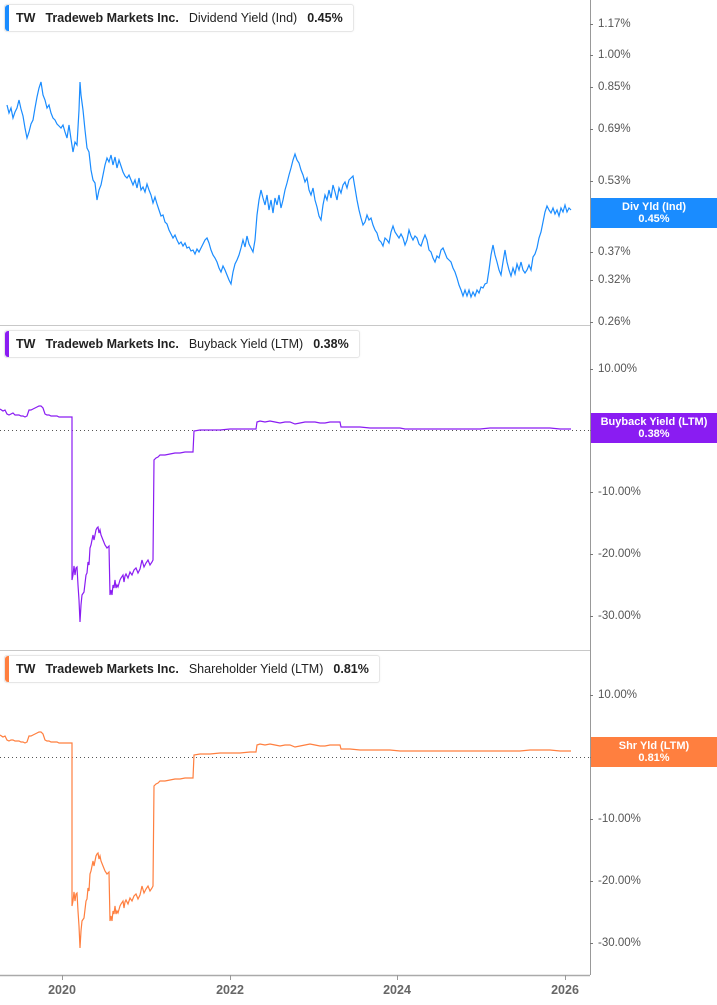 This screenshot has width=717, height=1005. I want to click on x-tick-label: 2024, so click(397, 990).